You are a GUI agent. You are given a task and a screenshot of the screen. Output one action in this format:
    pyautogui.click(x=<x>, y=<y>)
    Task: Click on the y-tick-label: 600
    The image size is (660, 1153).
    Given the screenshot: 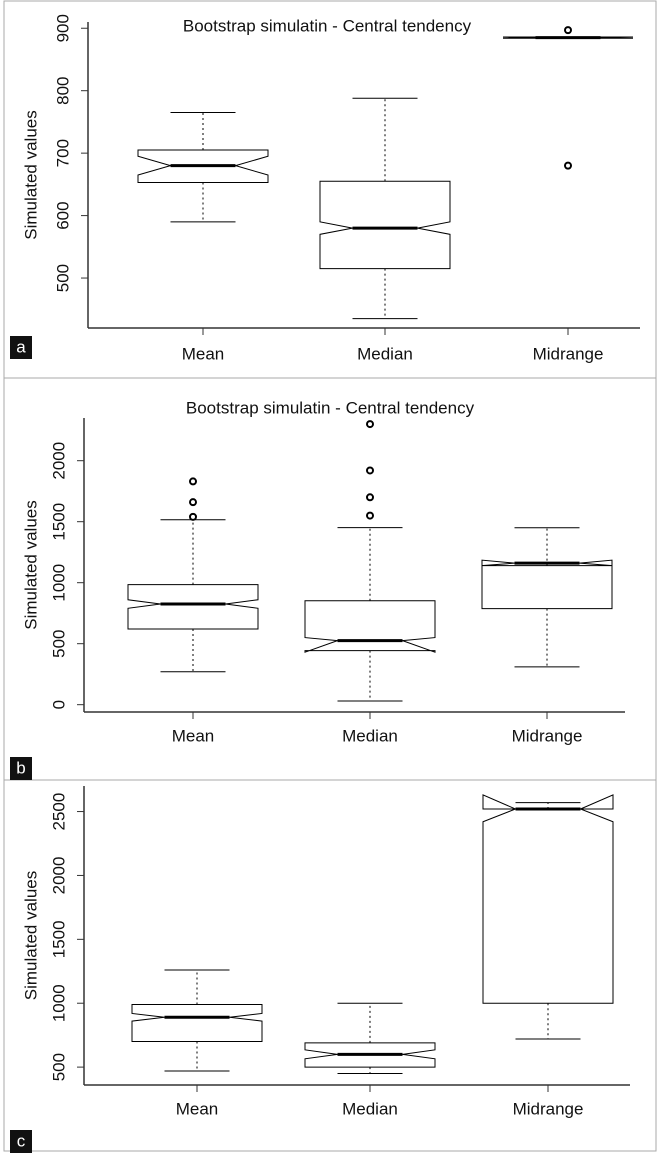 What is the action you would take?
    pyautogui.click(x=62, y=215)
    